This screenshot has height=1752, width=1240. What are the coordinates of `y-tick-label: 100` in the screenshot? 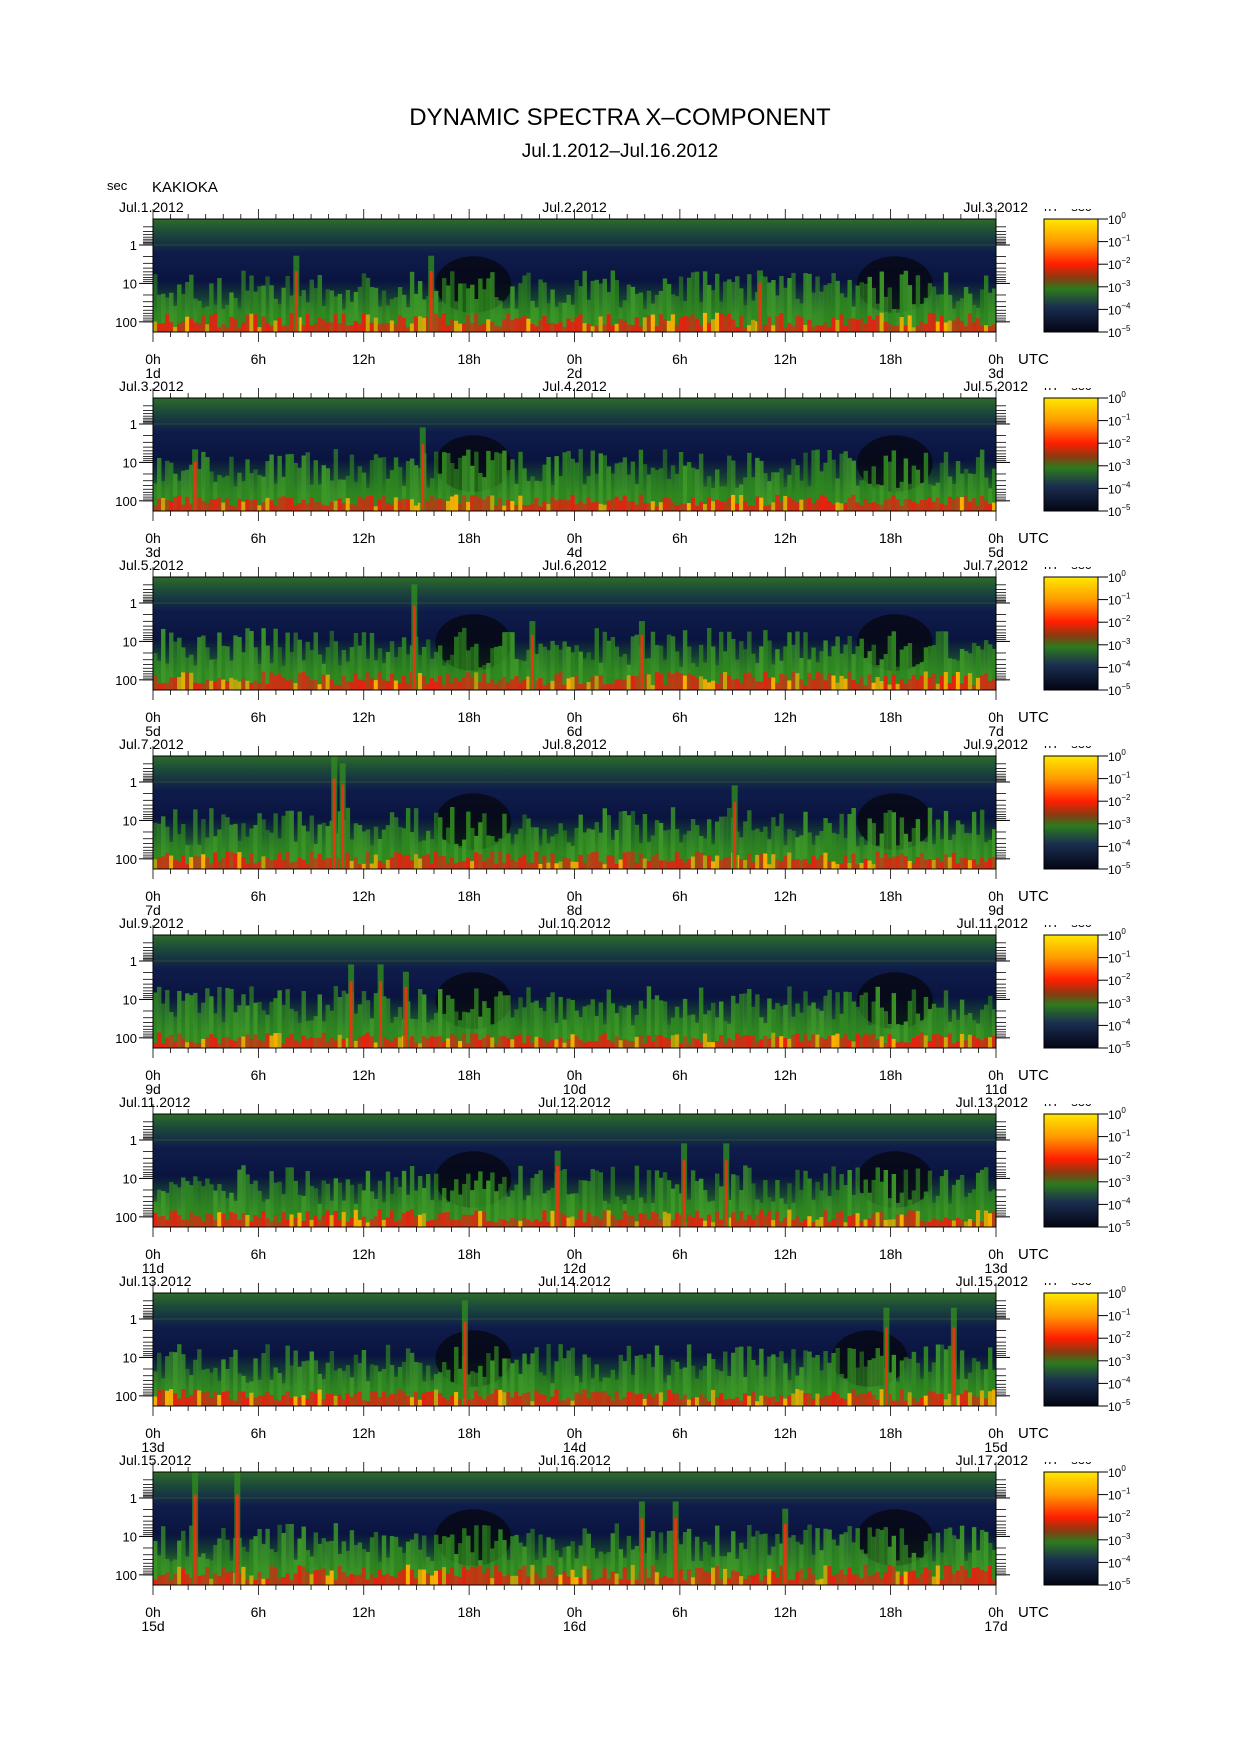 It's located at (126, 1217).